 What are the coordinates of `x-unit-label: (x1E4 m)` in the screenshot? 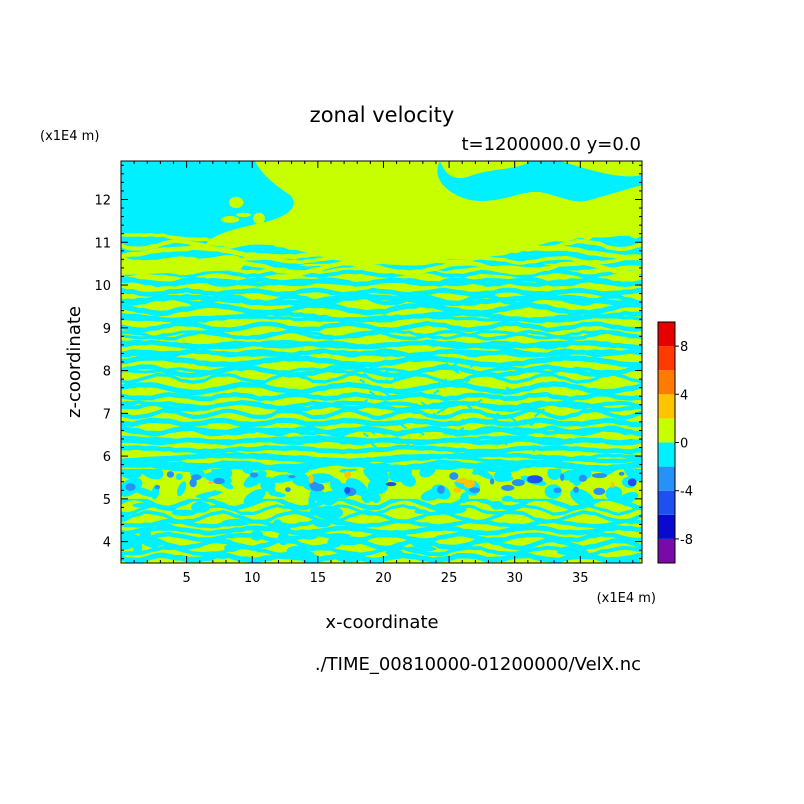 It's located at (626, 598).